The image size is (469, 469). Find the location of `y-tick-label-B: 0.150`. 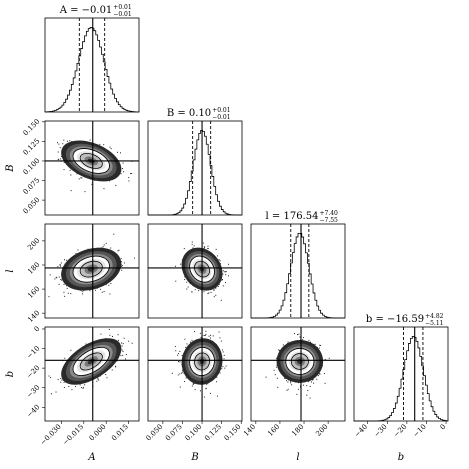

y-tick-label-B: 0.150 is located at coordinates (32, 128).